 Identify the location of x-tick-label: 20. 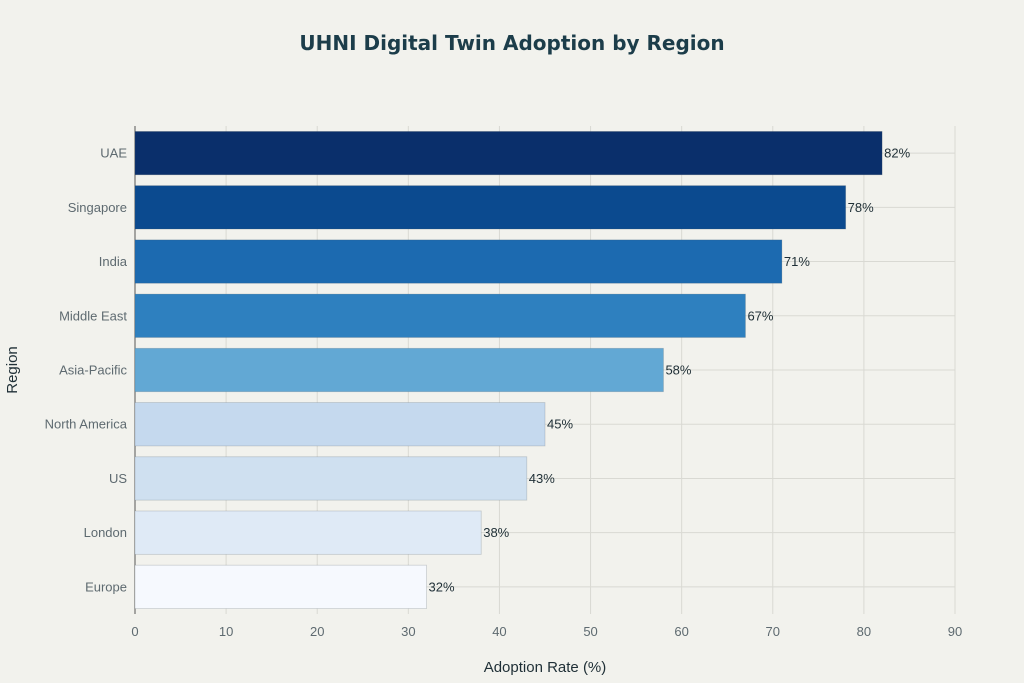
(317, 631).